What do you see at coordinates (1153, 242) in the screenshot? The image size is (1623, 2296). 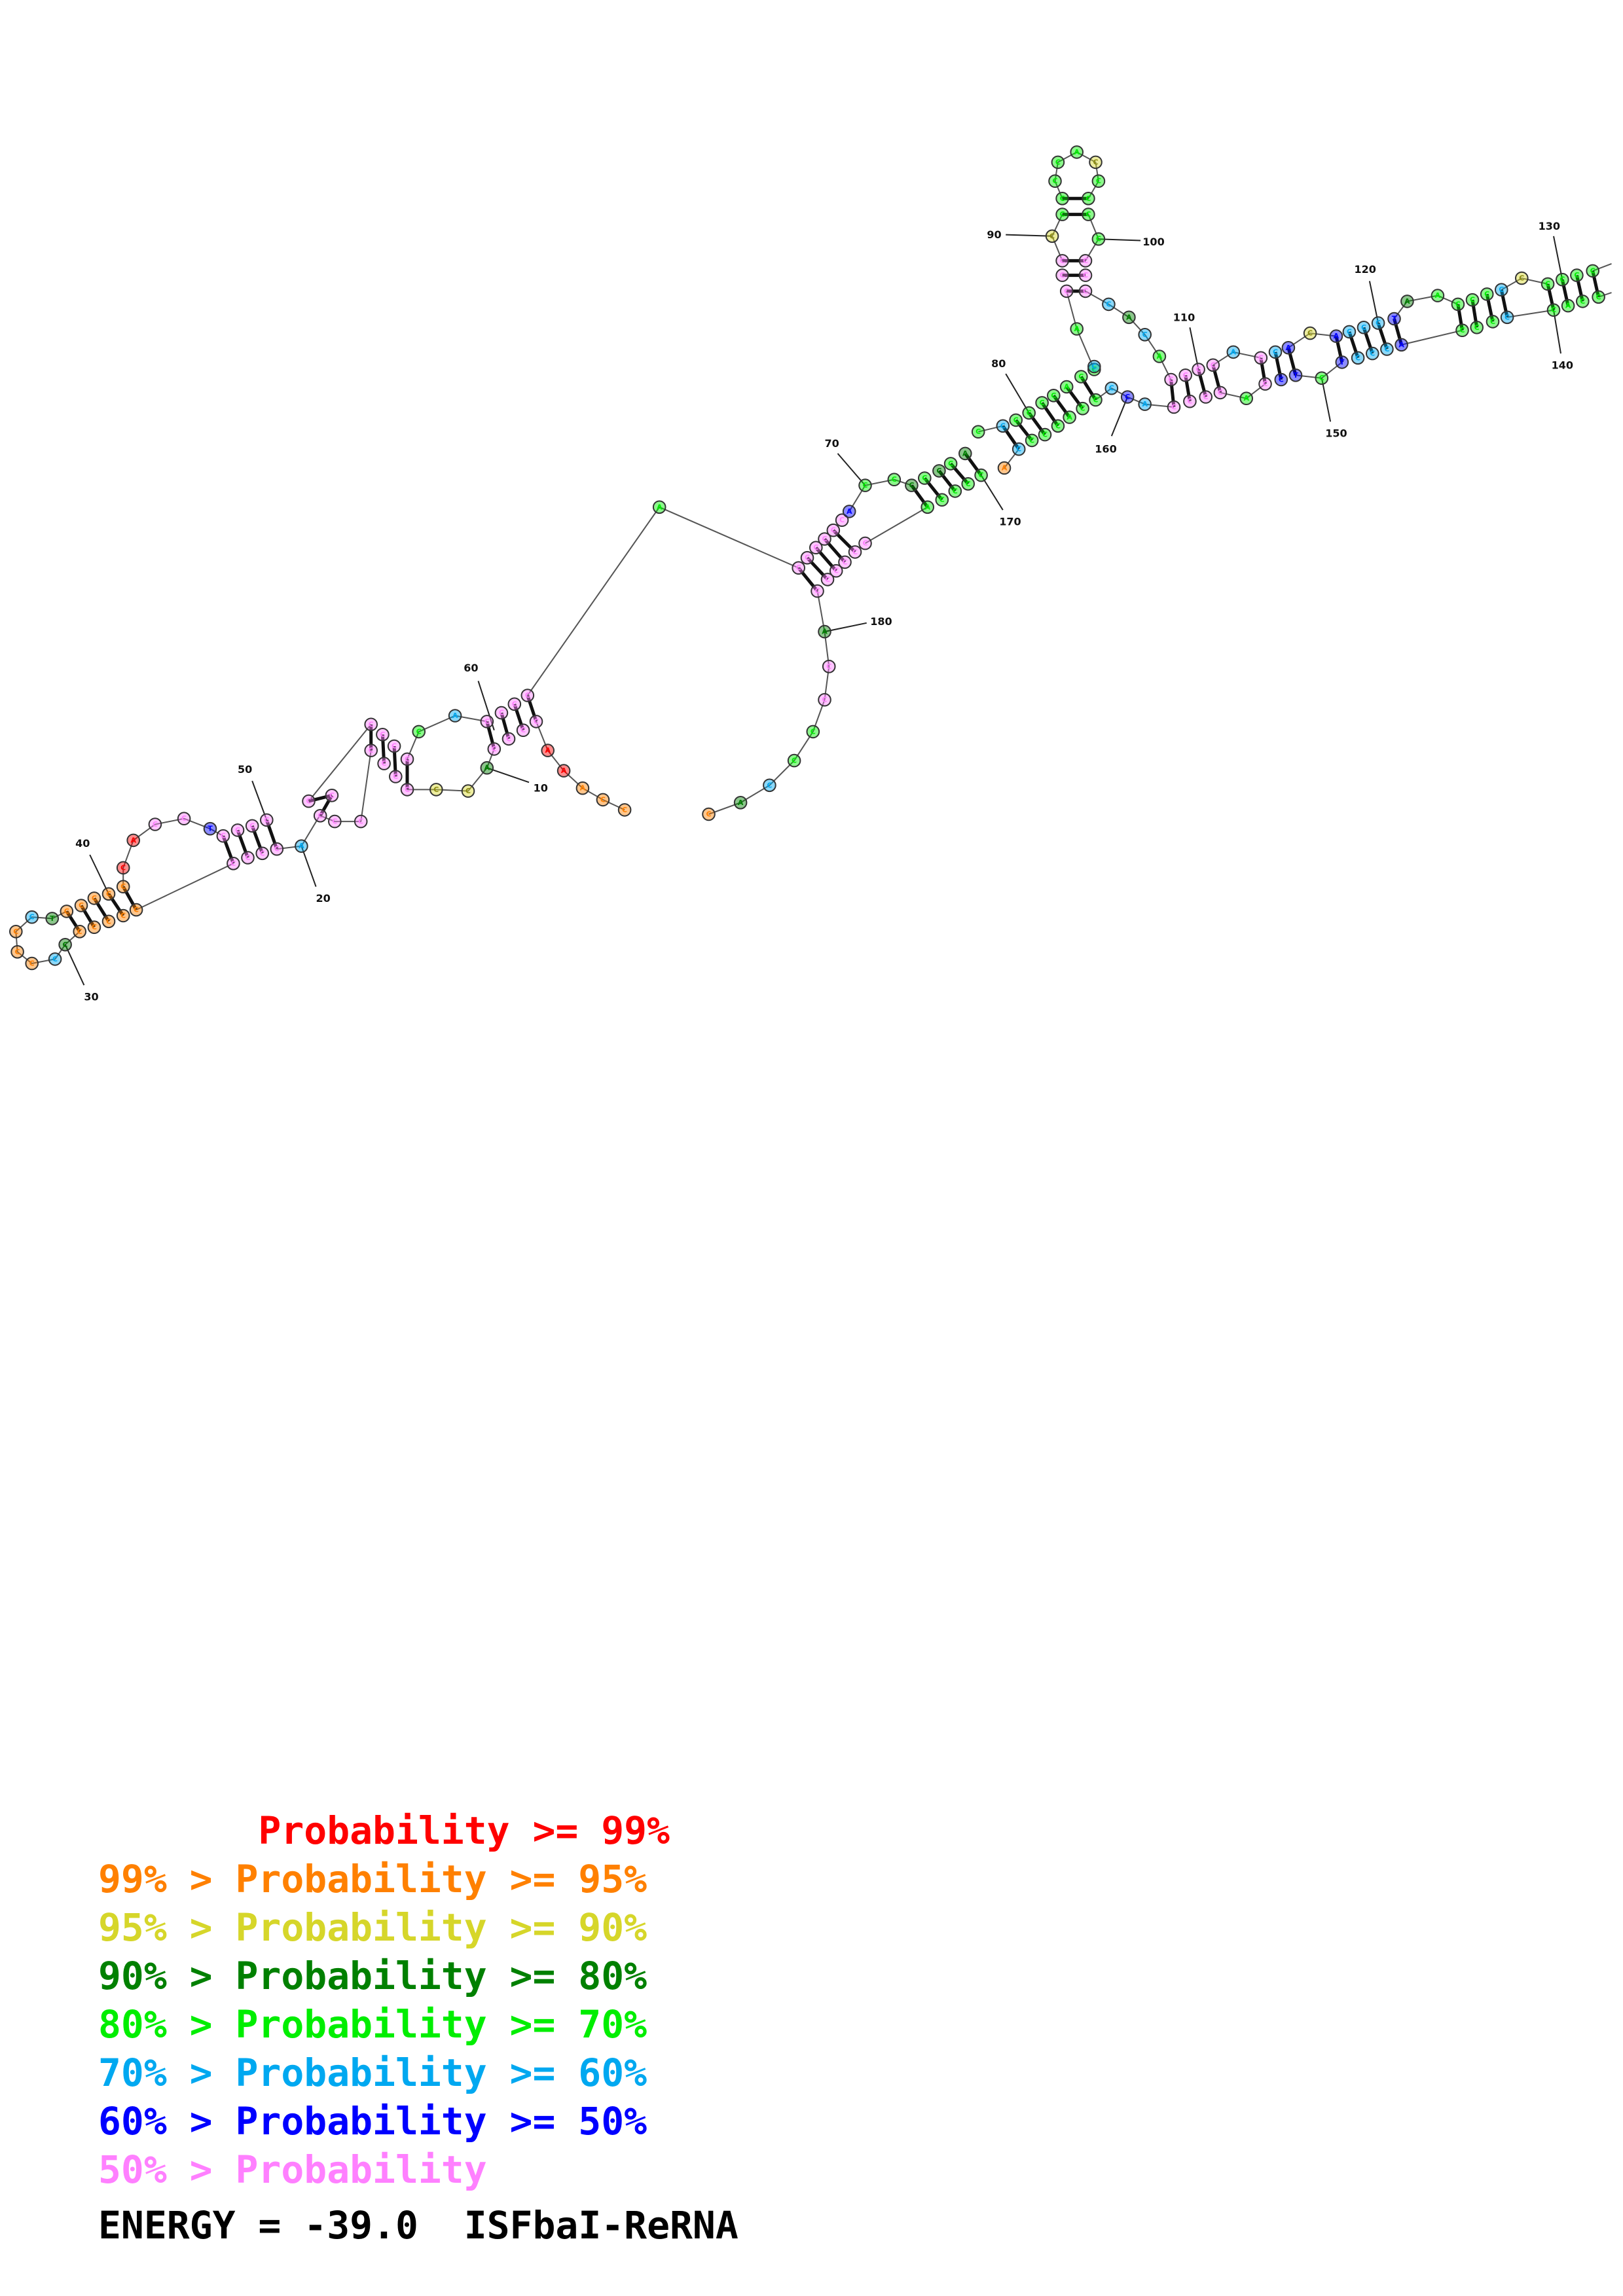 I see `position-label: 100` at bounding box center [1153, 242].